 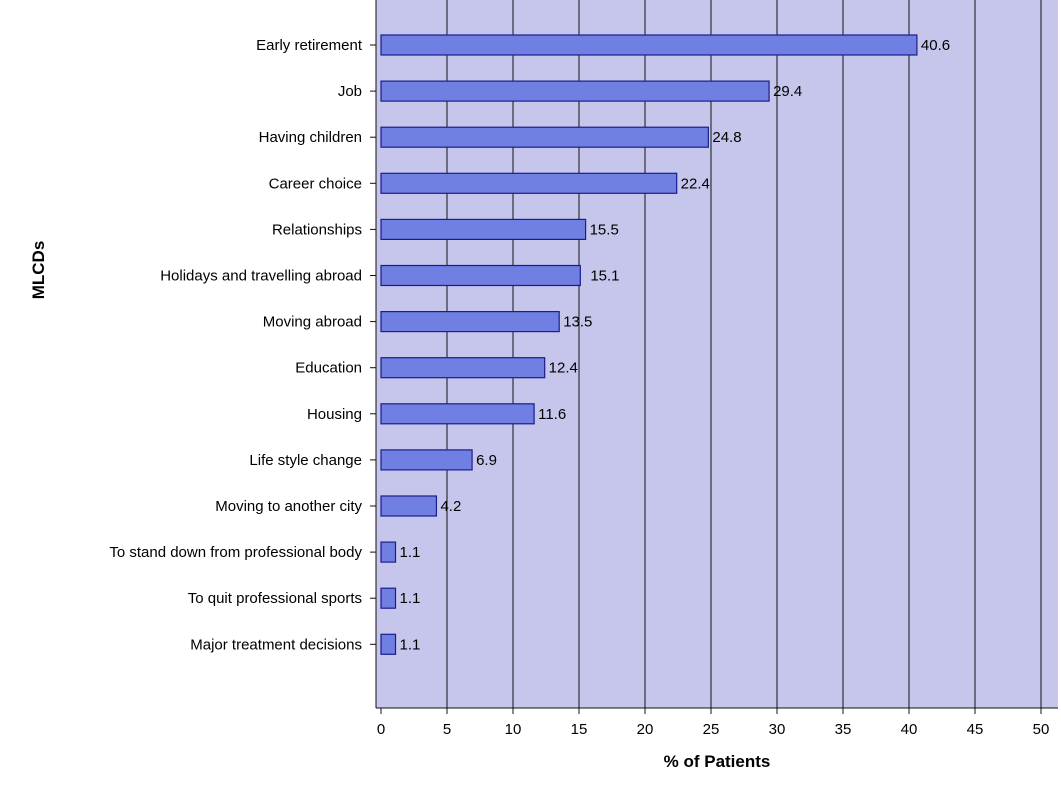 I want to click on category-label: Holidays and travelling abroad, so click(x=261, y=276).